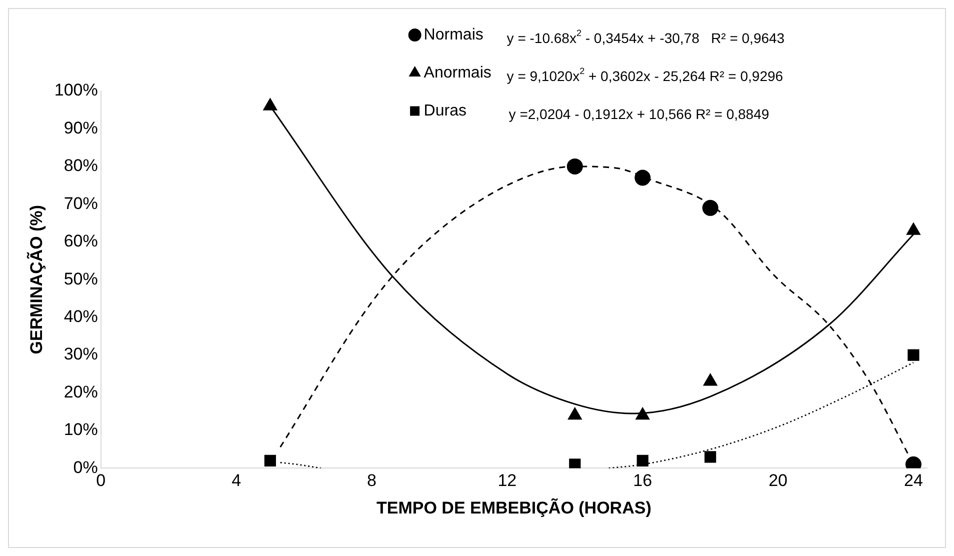 The height and width of the screenshot is (556, 954). What do you see at coordinates (36, 279) in the screenshot?
I see `y-axis-title: GERMINAÇÃO (%)` at bounding box center [36, 279].